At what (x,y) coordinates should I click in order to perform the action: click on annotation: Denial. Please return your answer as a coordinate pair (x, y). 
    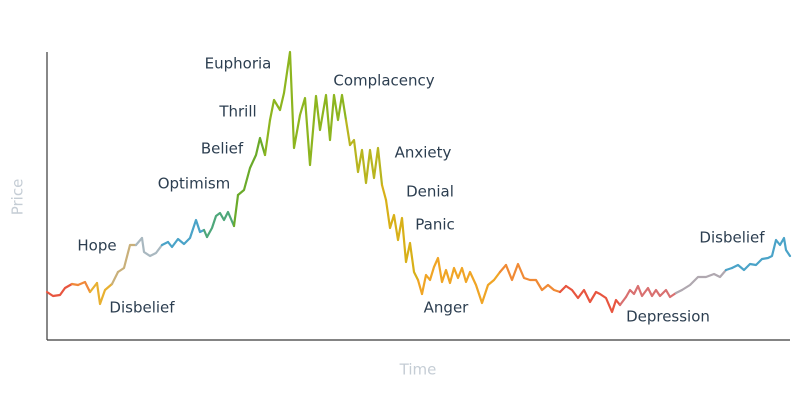
    Looking at the image, I should click on (430, 192).